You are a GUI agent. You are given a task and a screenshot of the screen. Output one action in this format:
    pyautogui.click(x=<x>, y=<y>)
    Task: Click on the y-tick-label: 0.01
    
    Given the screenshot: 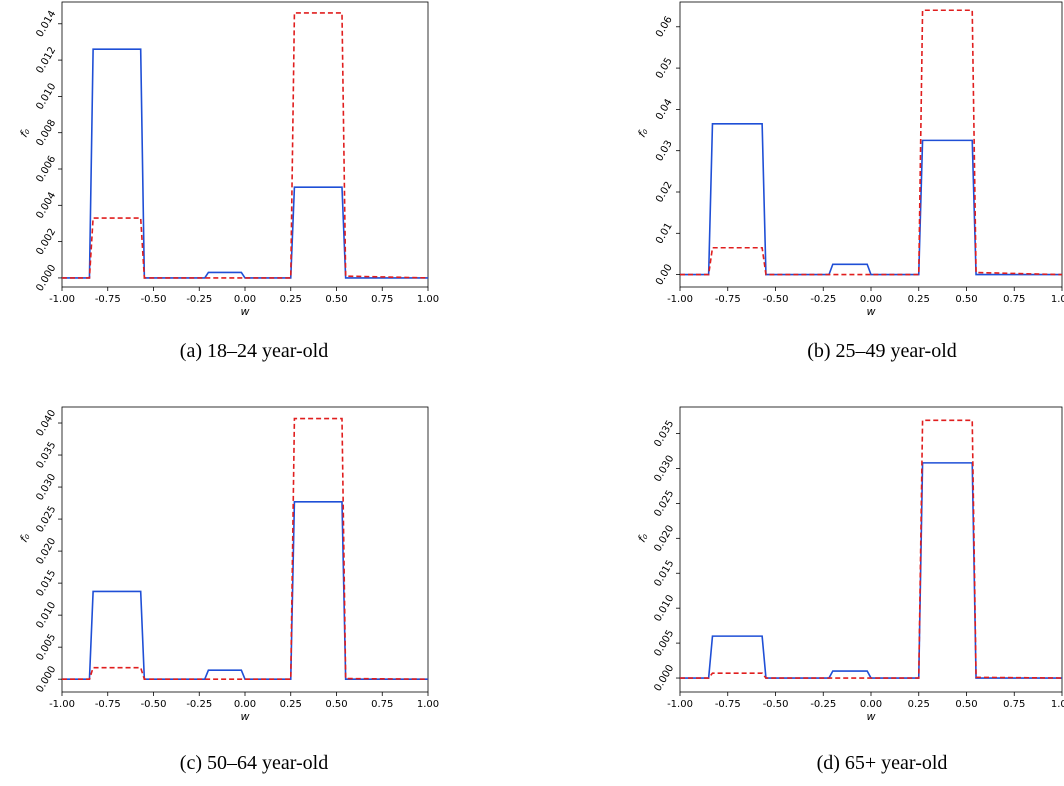 What is the action you would take?
    pyautogui.click(x=664, y=233)
    